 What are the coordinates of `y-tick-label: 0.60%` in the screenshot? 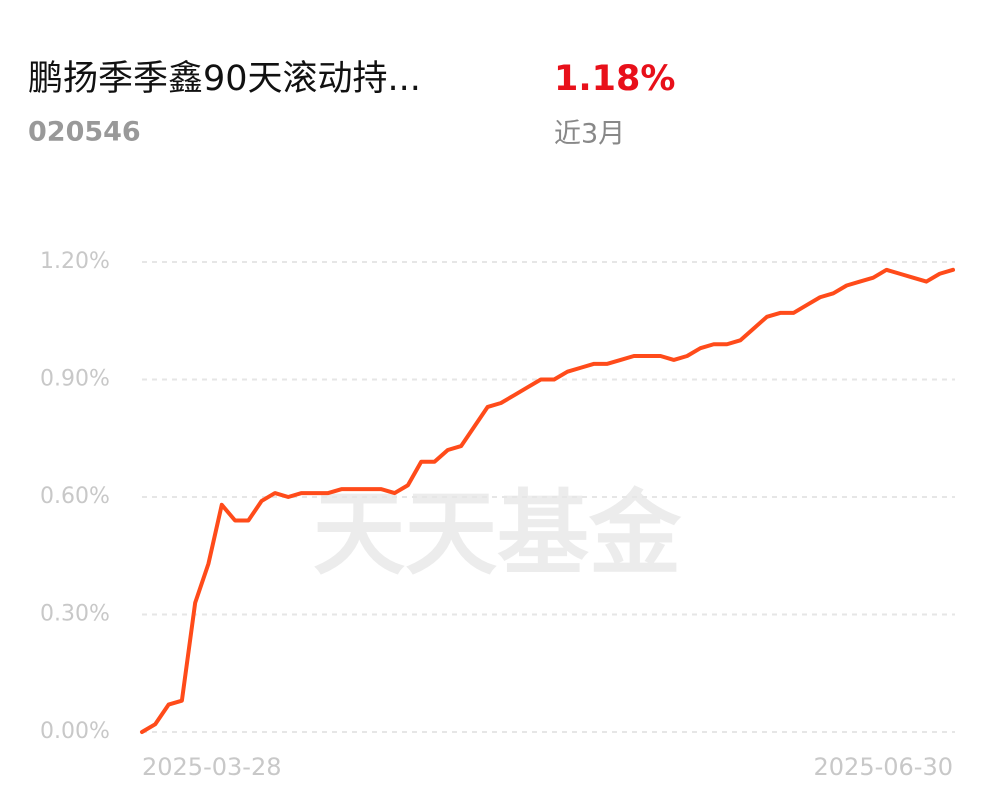 It's located at (75, 496).